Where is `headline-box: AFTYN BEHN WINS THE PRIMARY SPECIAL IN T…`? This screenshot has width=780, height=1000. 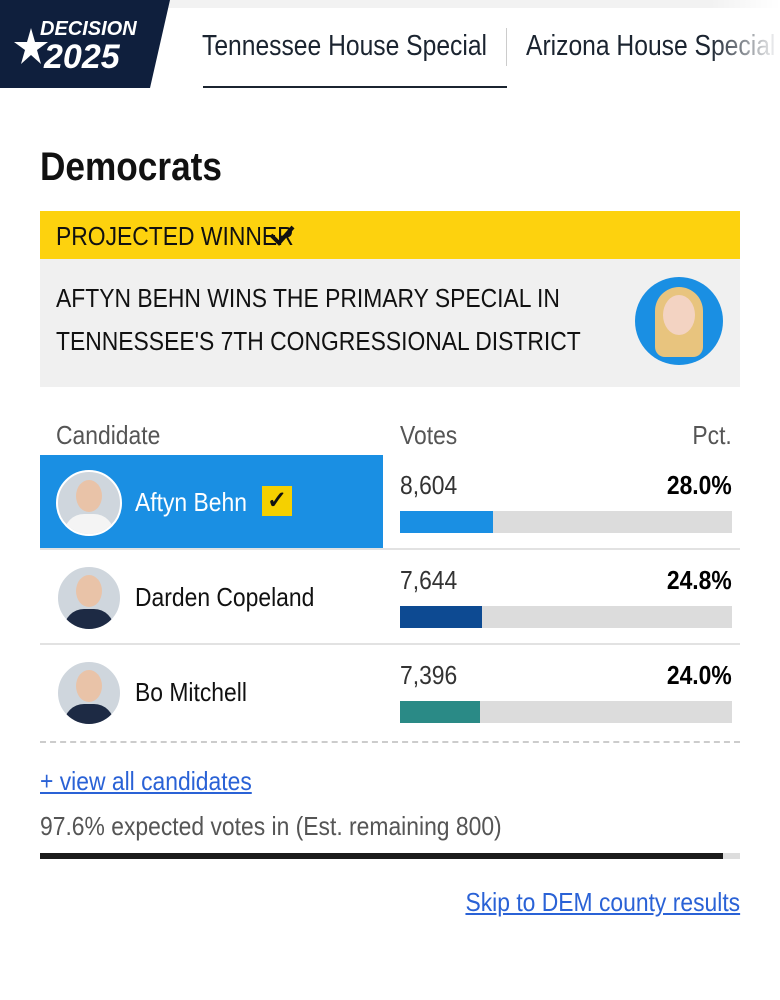 headline-box: AFTYN BEHN WINS THE PRIMARY SPECIAL IN T… is located at coordinates (390, 323).